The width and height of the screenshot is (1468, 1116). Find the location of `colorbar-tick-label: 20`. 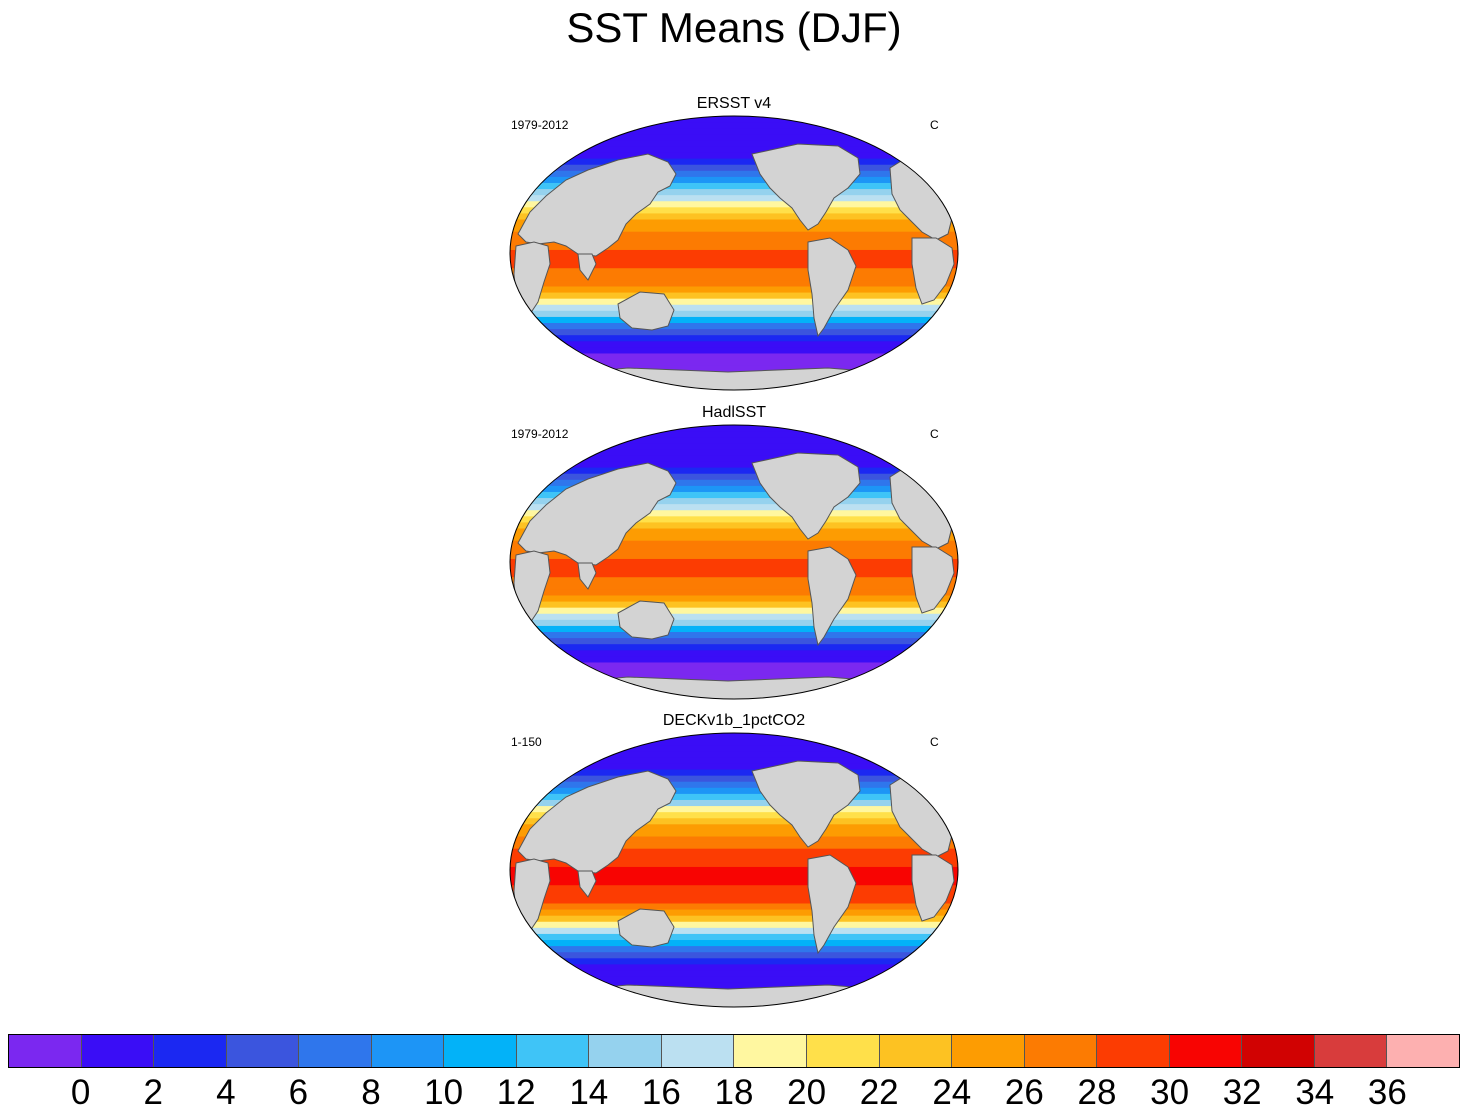

colorbar-tick-label: 20 is located at coordinates (807, 1092).